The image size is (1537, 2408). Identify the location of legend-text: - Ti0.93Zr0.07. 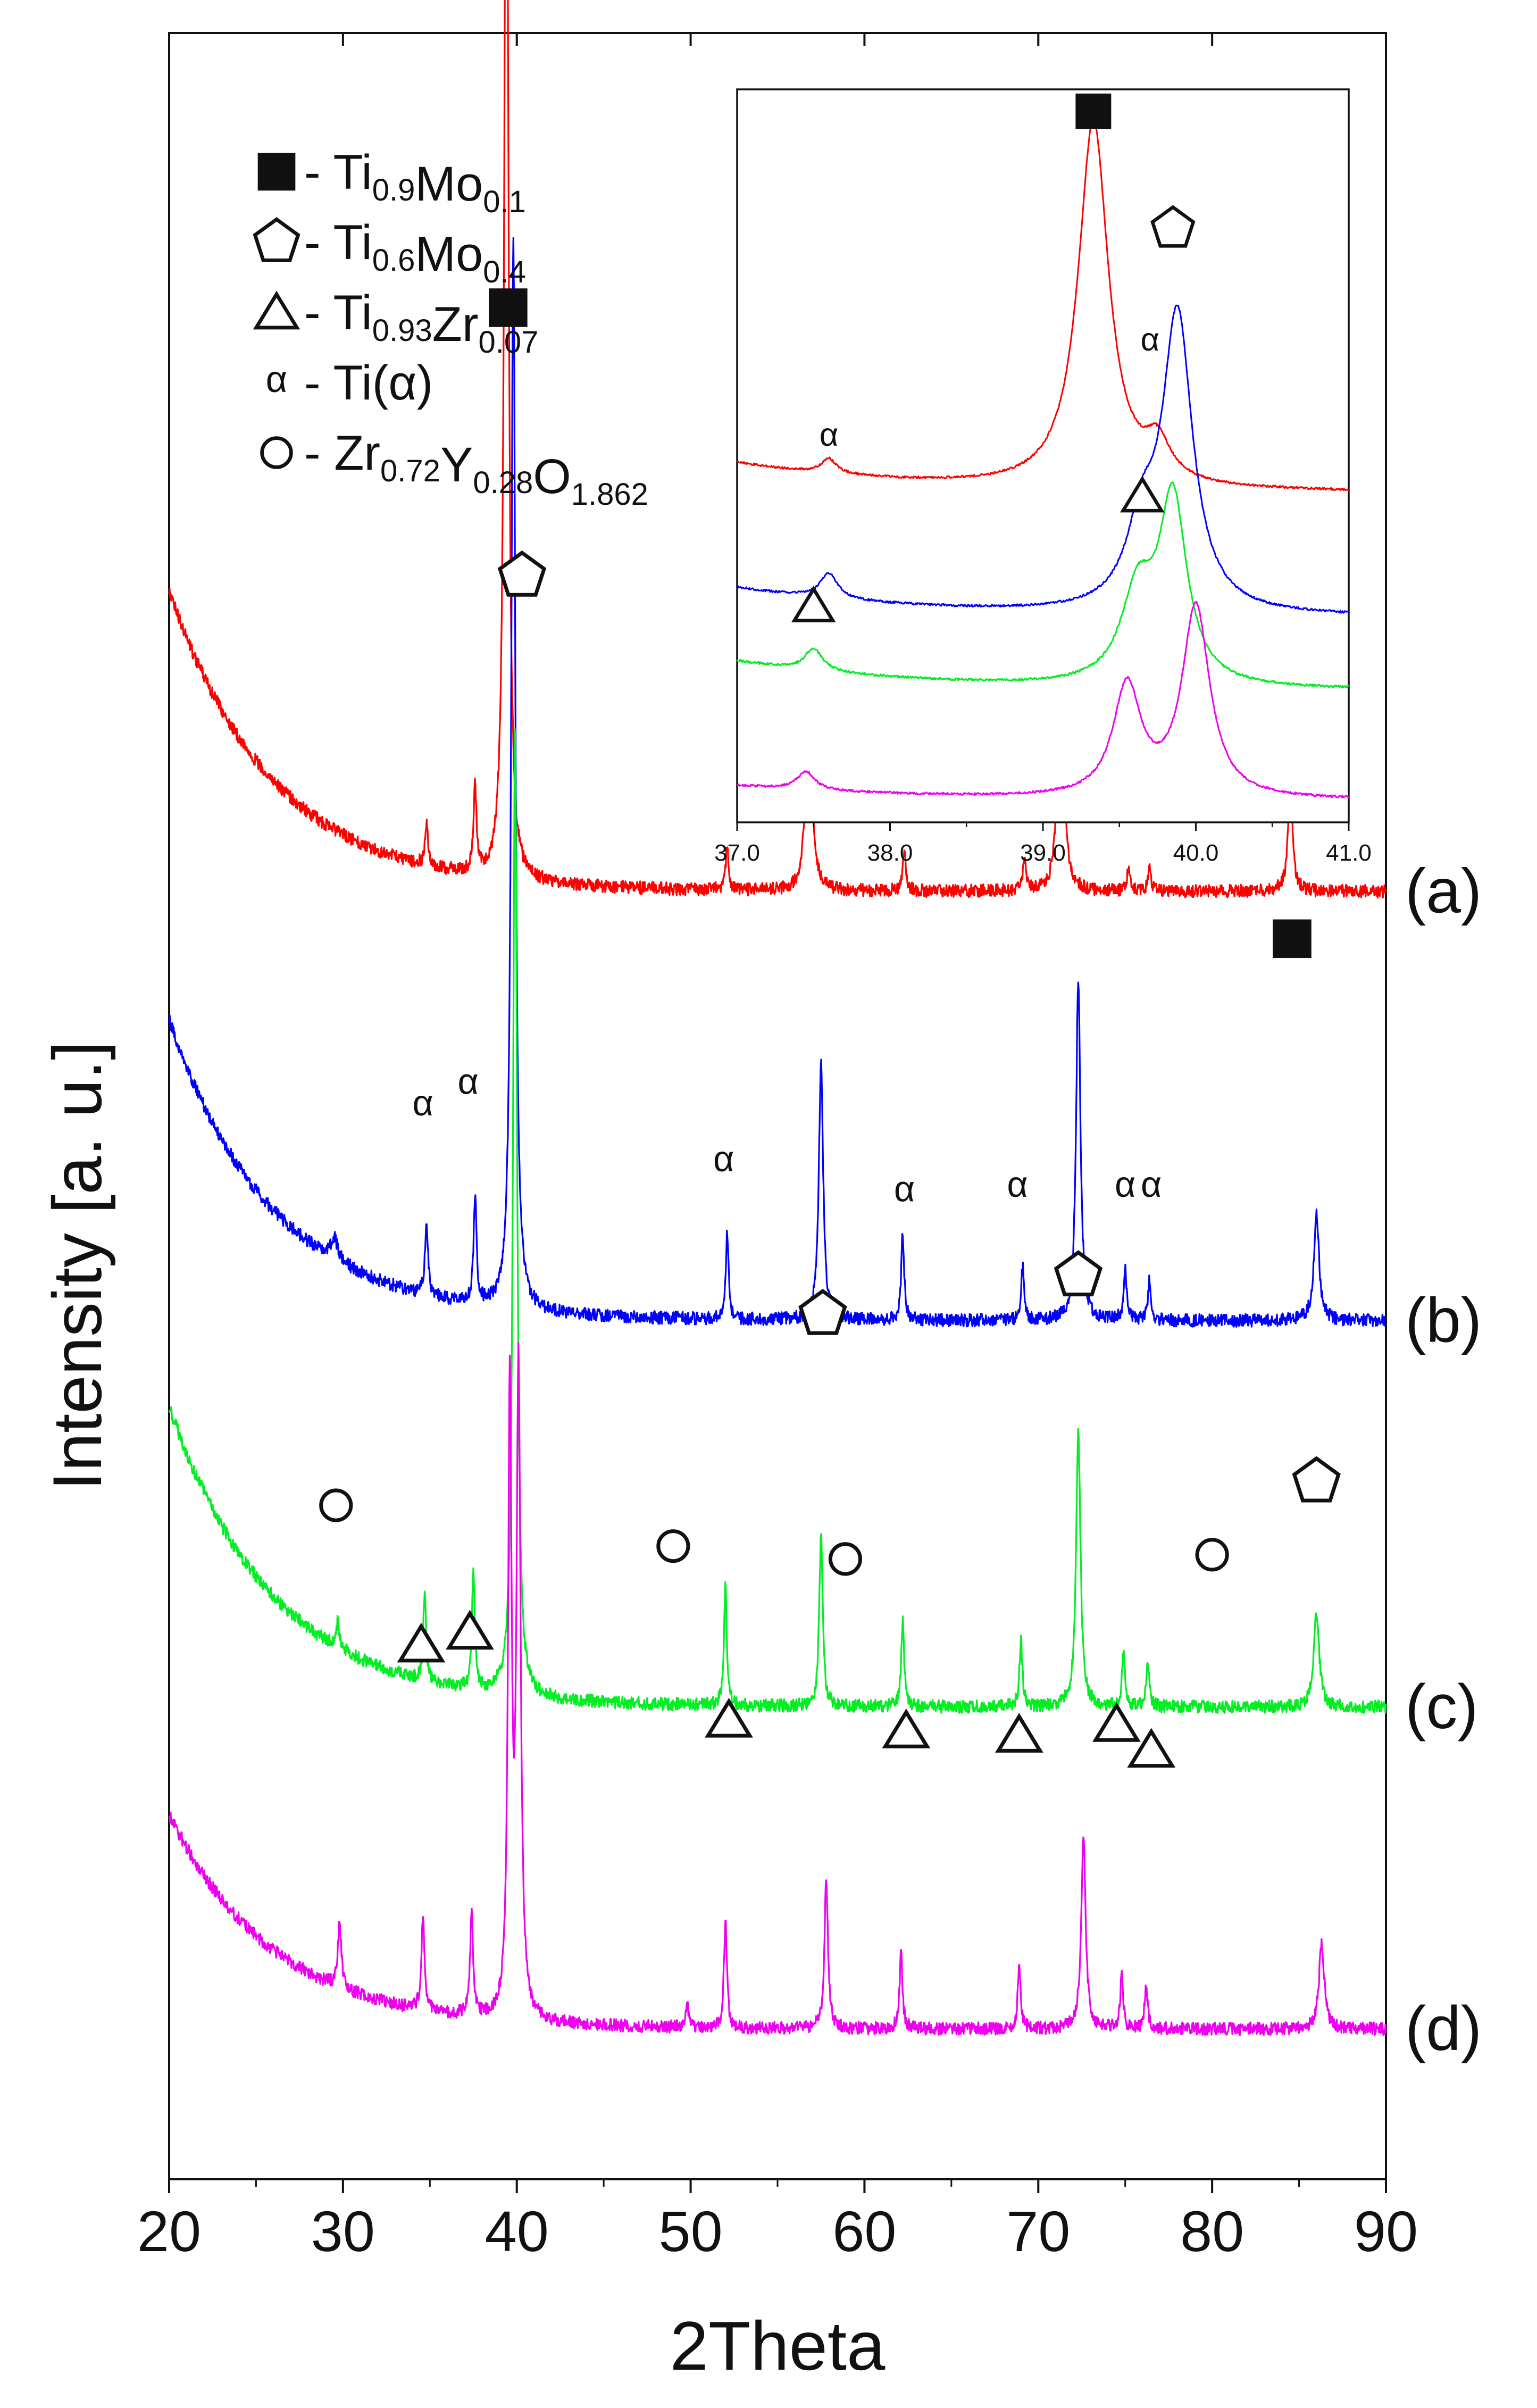
(421, 323).